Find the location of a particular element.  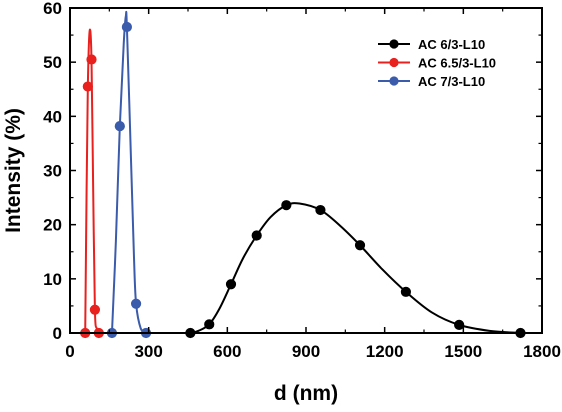

x-tick-label: 600 is located at coordinates (227, 351).